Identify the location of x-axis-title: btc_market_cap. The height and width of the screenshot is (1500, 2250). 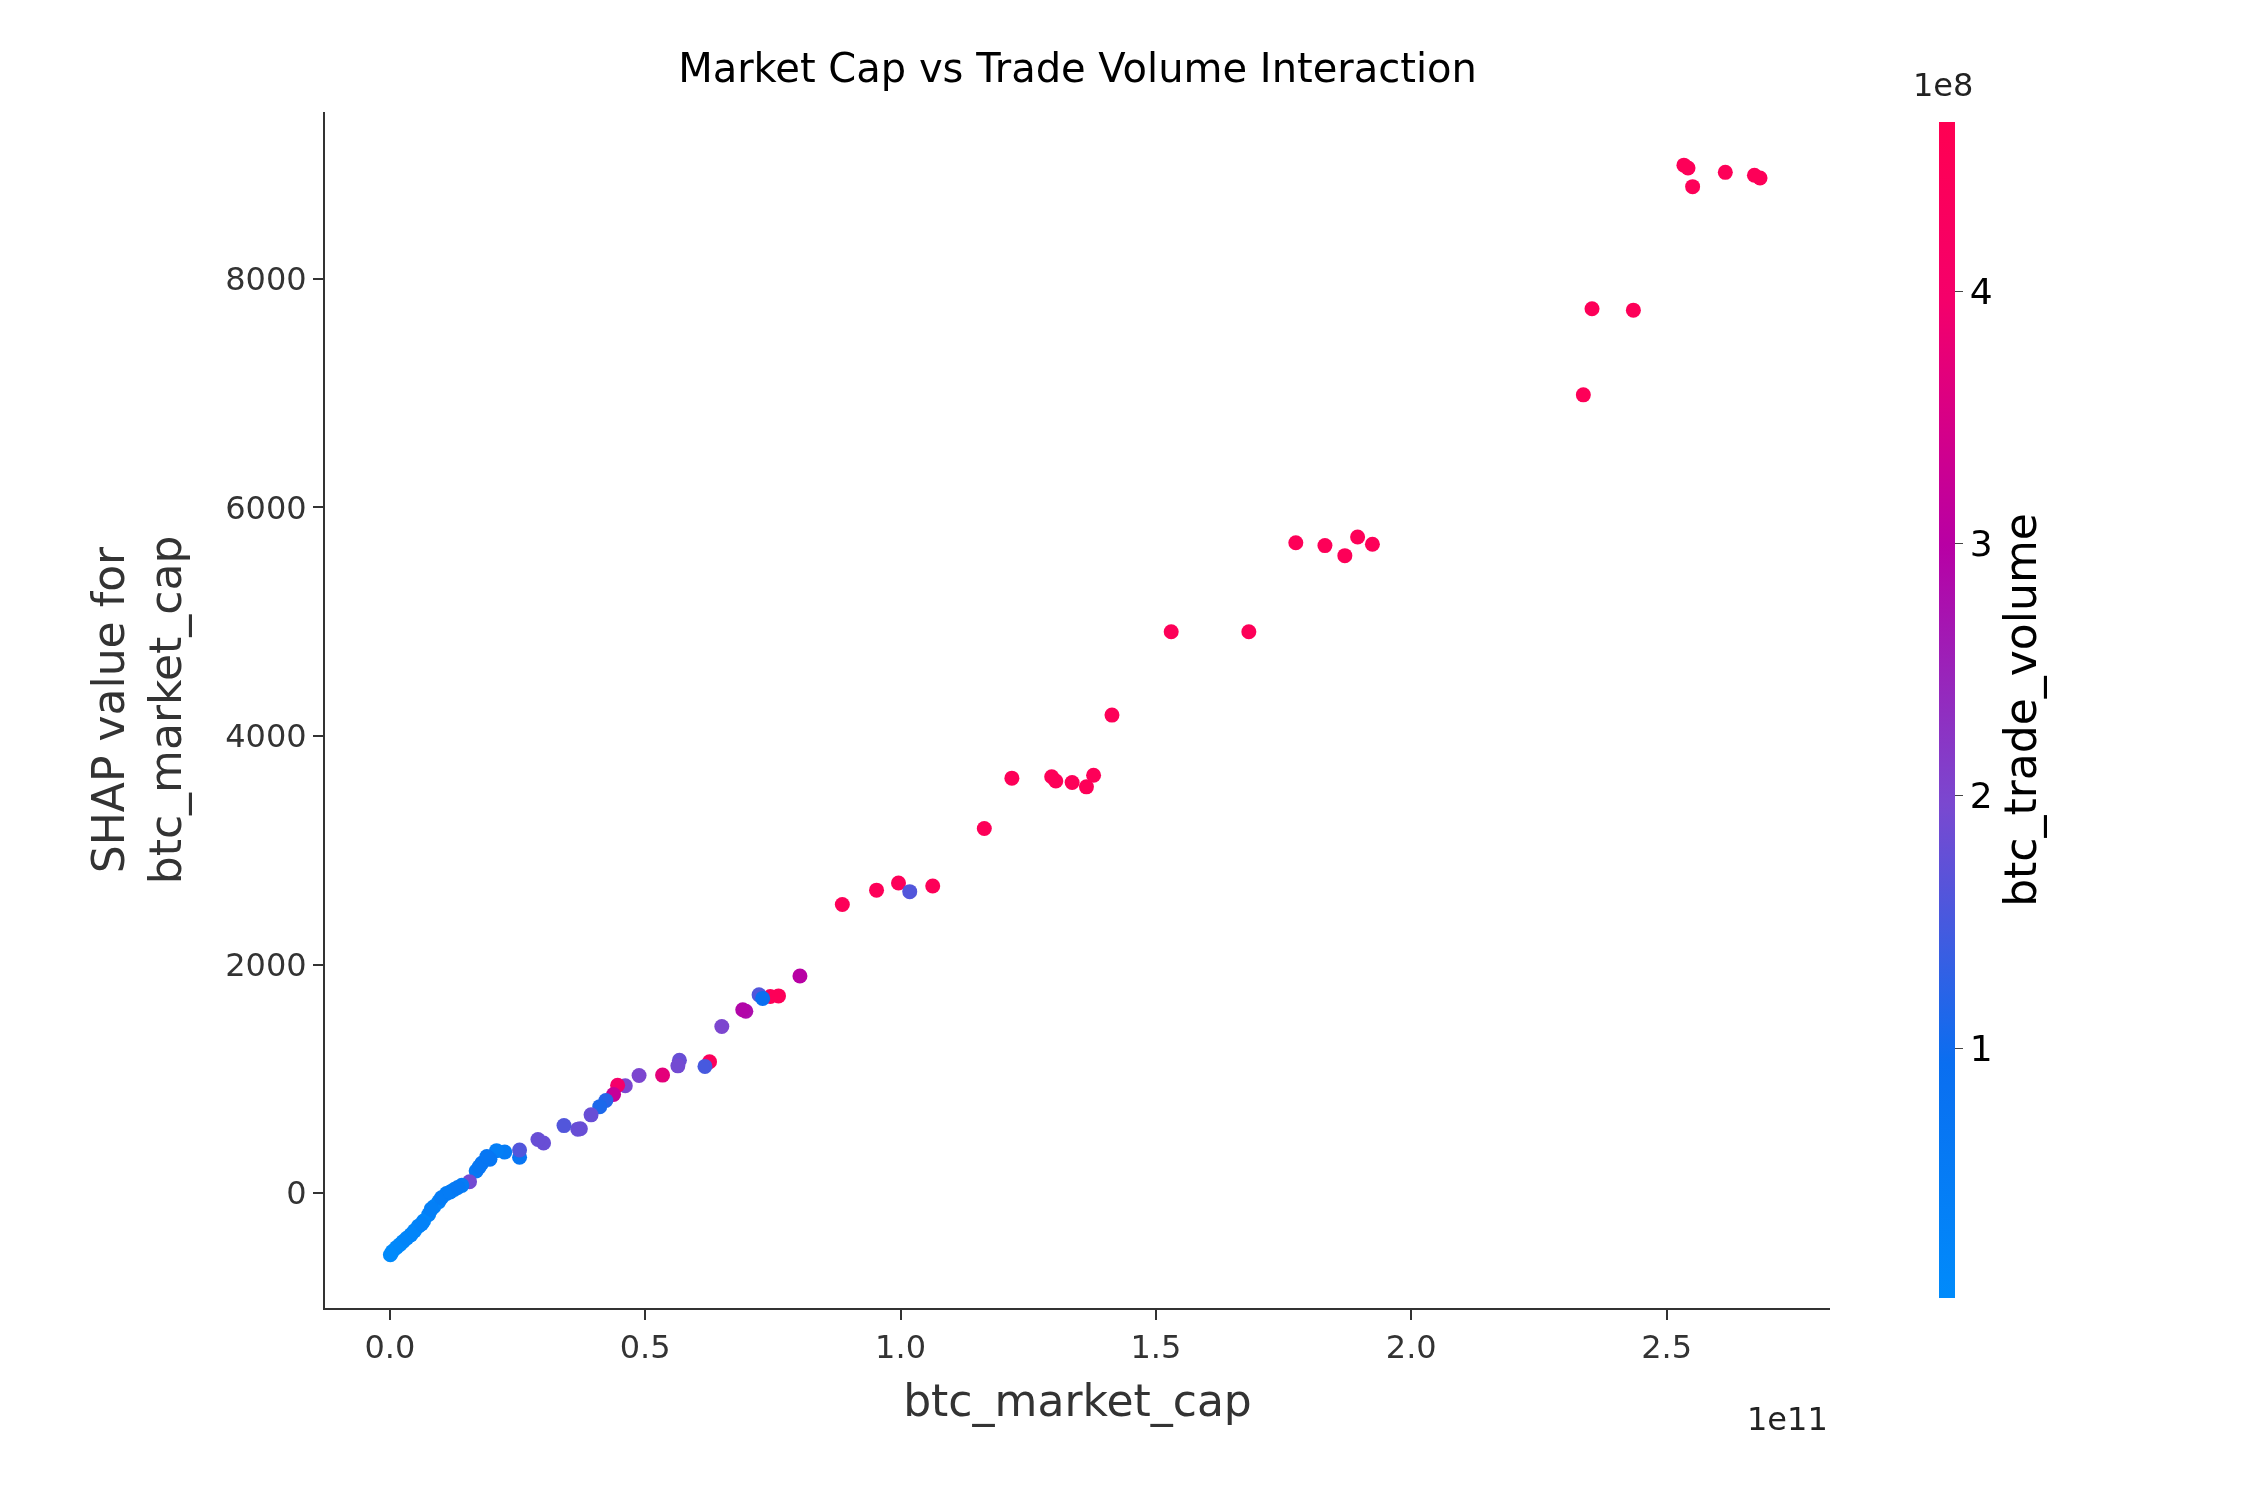
(1077, 1401).